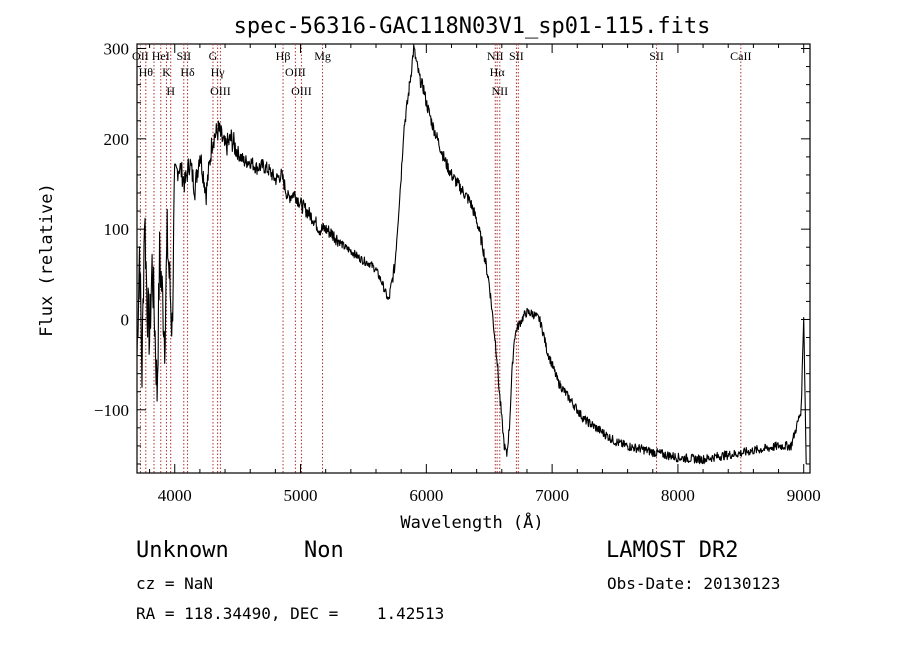  I want to click on line-label-4: K, so click(166, 72).